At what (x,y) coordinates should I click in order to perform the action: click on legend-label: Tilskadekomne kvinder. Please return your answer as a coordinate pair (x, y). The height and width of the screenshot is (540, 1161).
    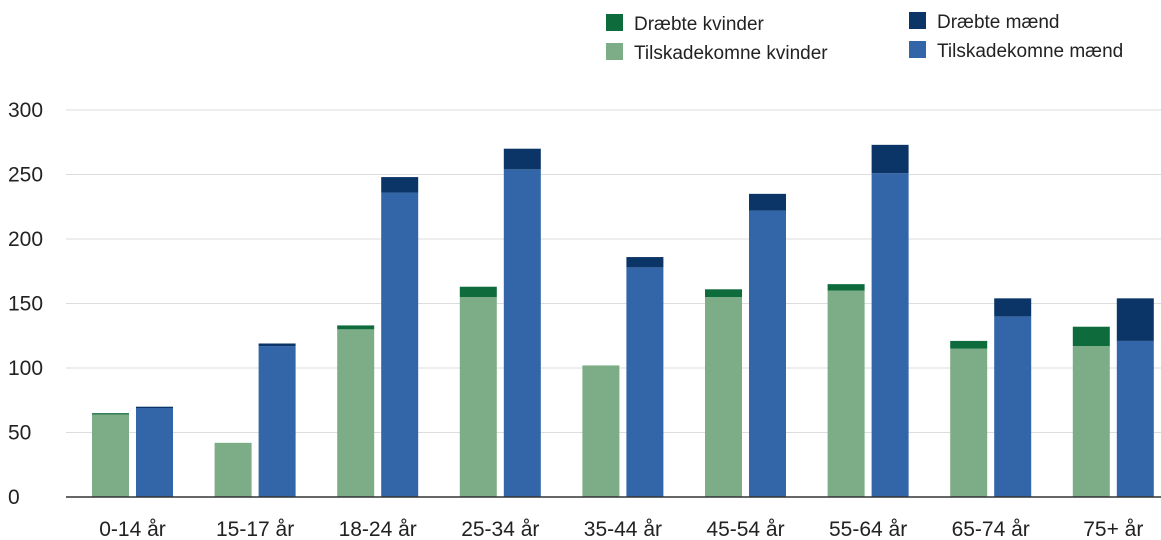
    Looking at the image, I should click on (731, 53).